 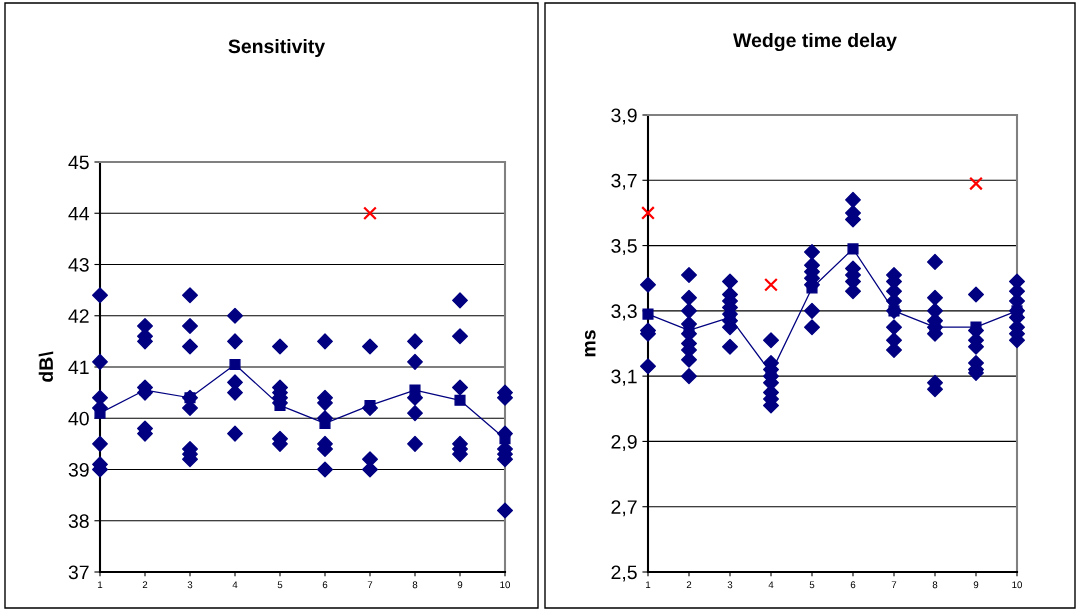 I want to click on y-tick-label: 2,9, so click(x=624, y=442).